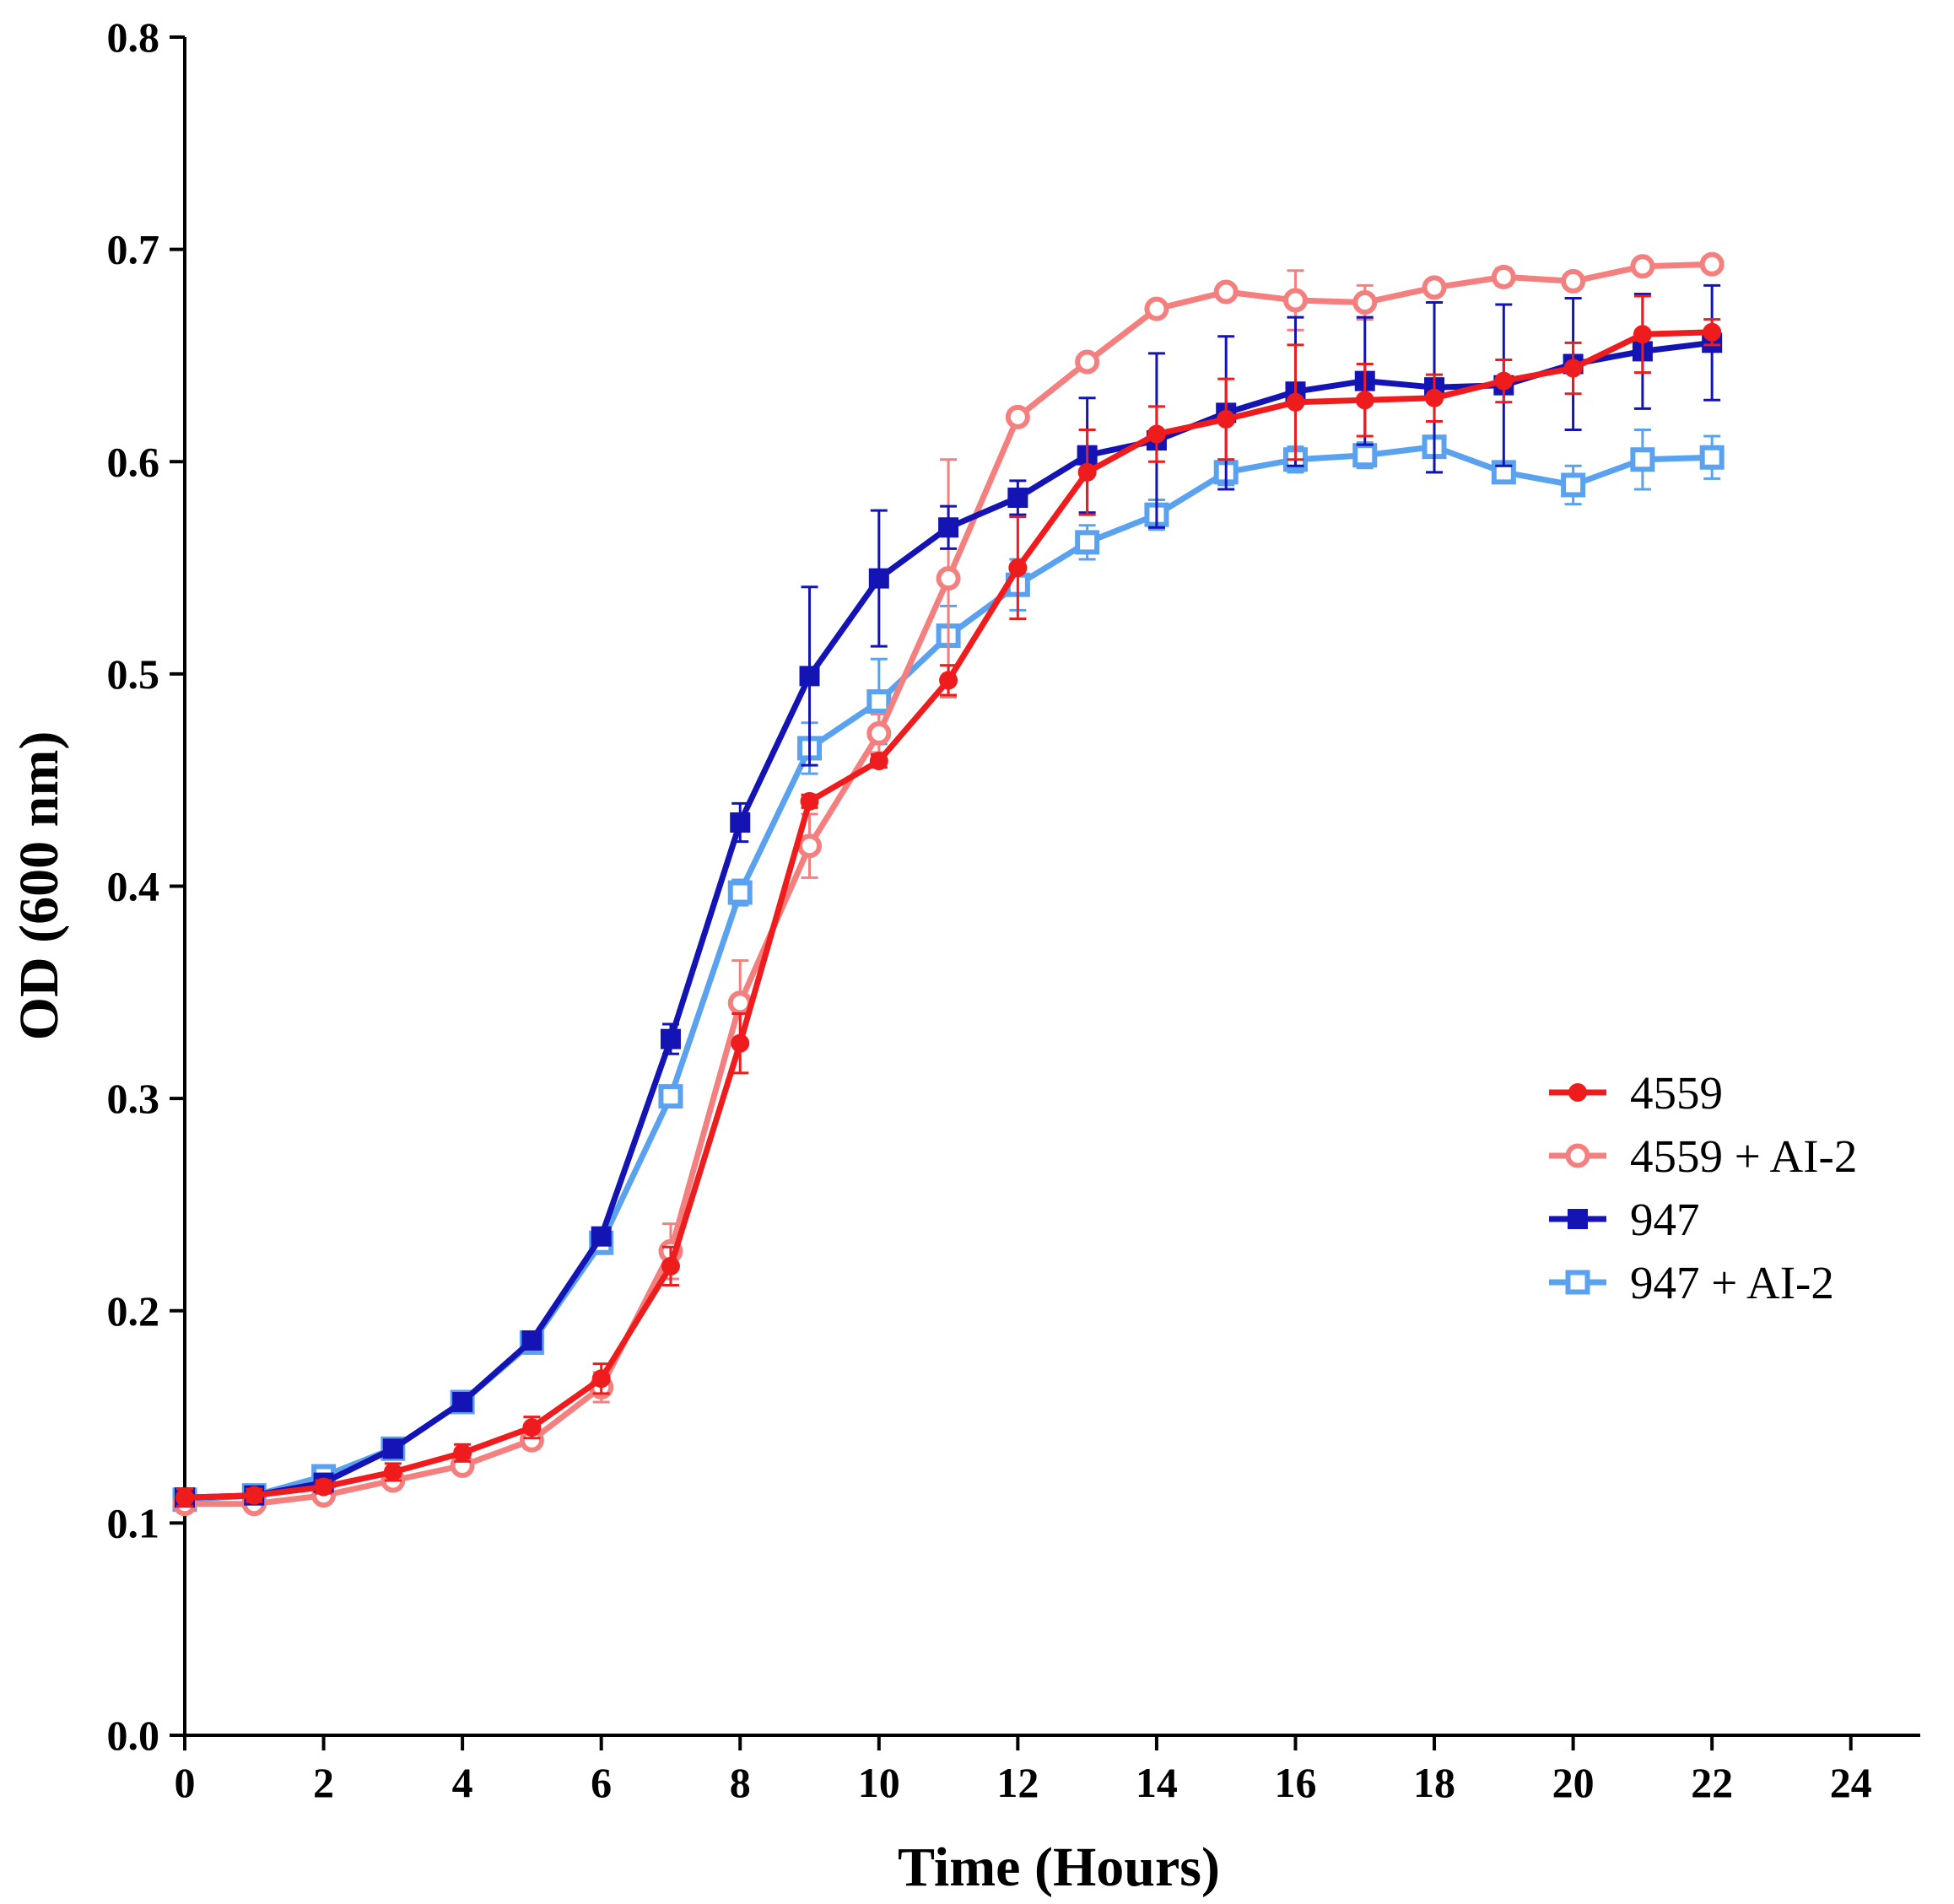 The height and width of the screenshot is (1904, 1954). What do you see at coordinates (601, 1782) in the screenshot?
I see `x-tick-label: 6` at bounding box center [601, 1782].